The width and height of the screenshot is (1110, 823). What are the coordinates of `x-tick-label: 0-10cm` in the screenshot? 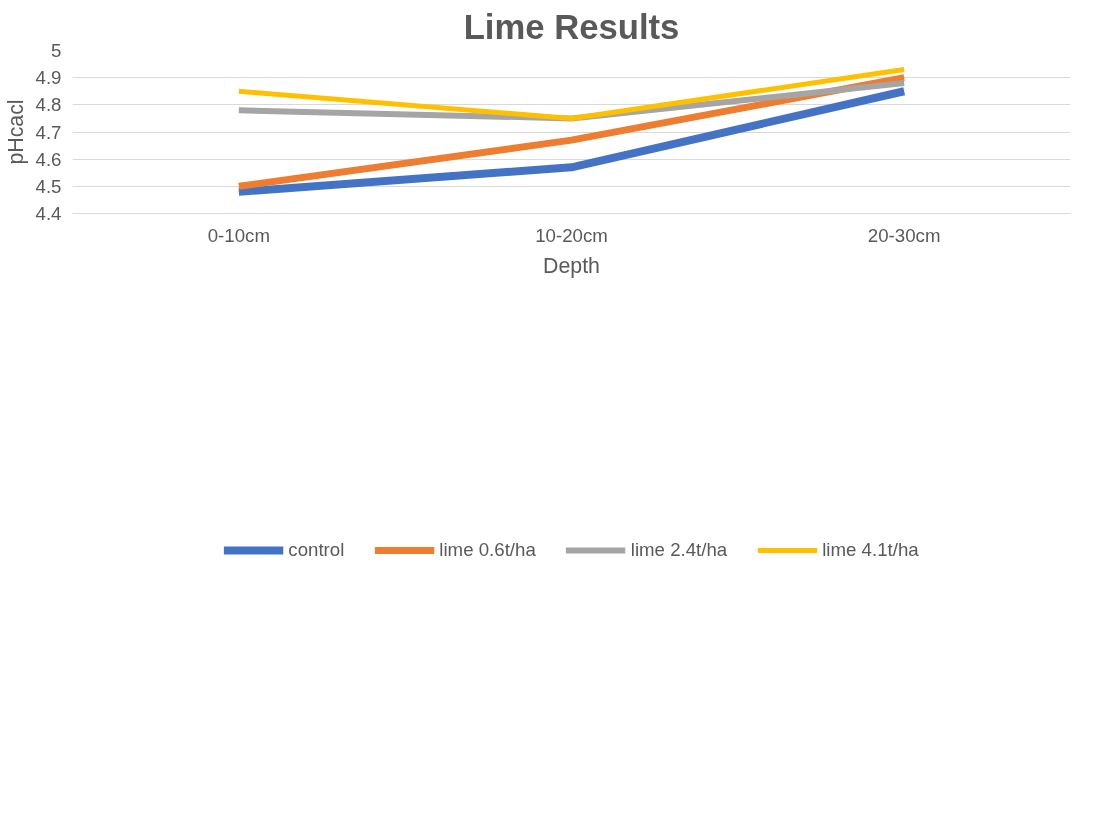 It's located at (238, 235).